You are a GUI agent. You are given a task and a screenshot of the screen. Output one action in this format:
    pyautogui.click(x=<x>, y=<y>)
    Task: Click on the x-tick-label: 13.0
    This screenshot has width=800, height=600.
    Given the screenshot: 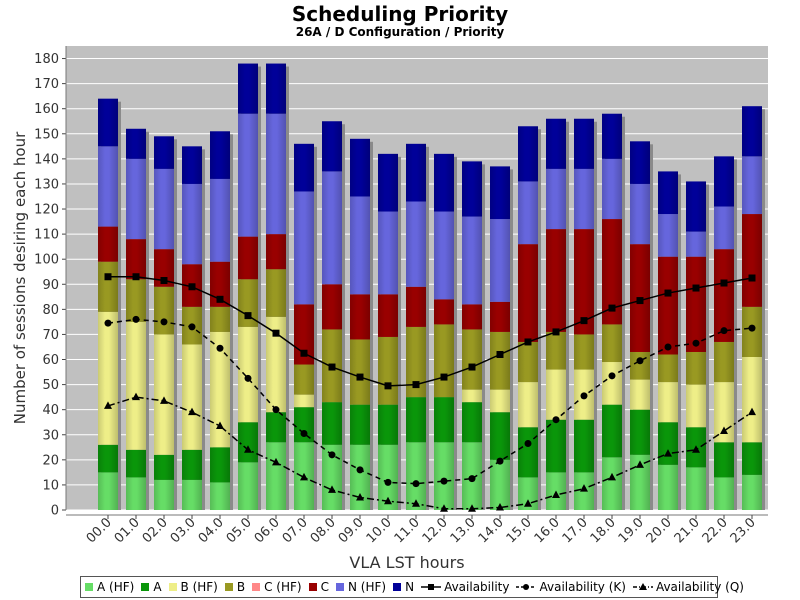 What is the action you would take?
    pyautogui.click(x=463, y=530)
    